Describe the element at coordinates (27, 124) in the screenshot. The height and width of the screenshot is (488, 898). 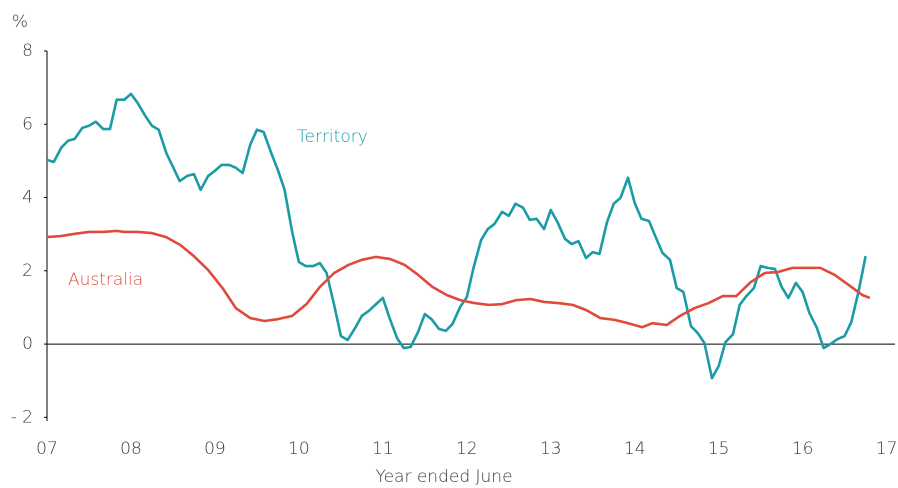
I see `y-tick-label: 6` at that location.